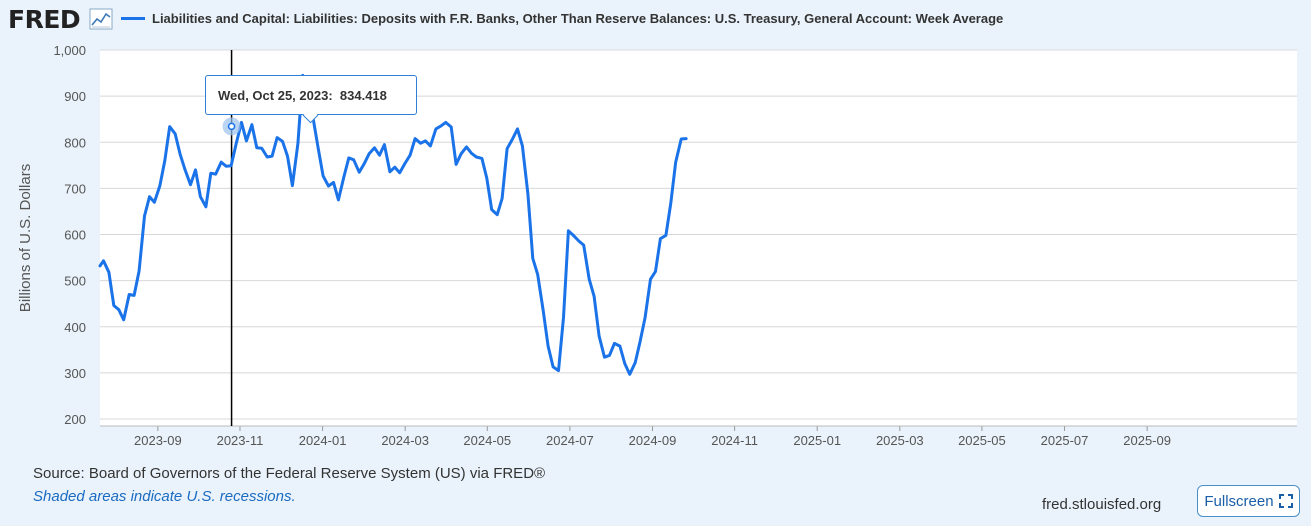 The image size is (1311, 526). I want to click on tooltip-date: Wed, Oct 25, 2023:, so click(275, 95).